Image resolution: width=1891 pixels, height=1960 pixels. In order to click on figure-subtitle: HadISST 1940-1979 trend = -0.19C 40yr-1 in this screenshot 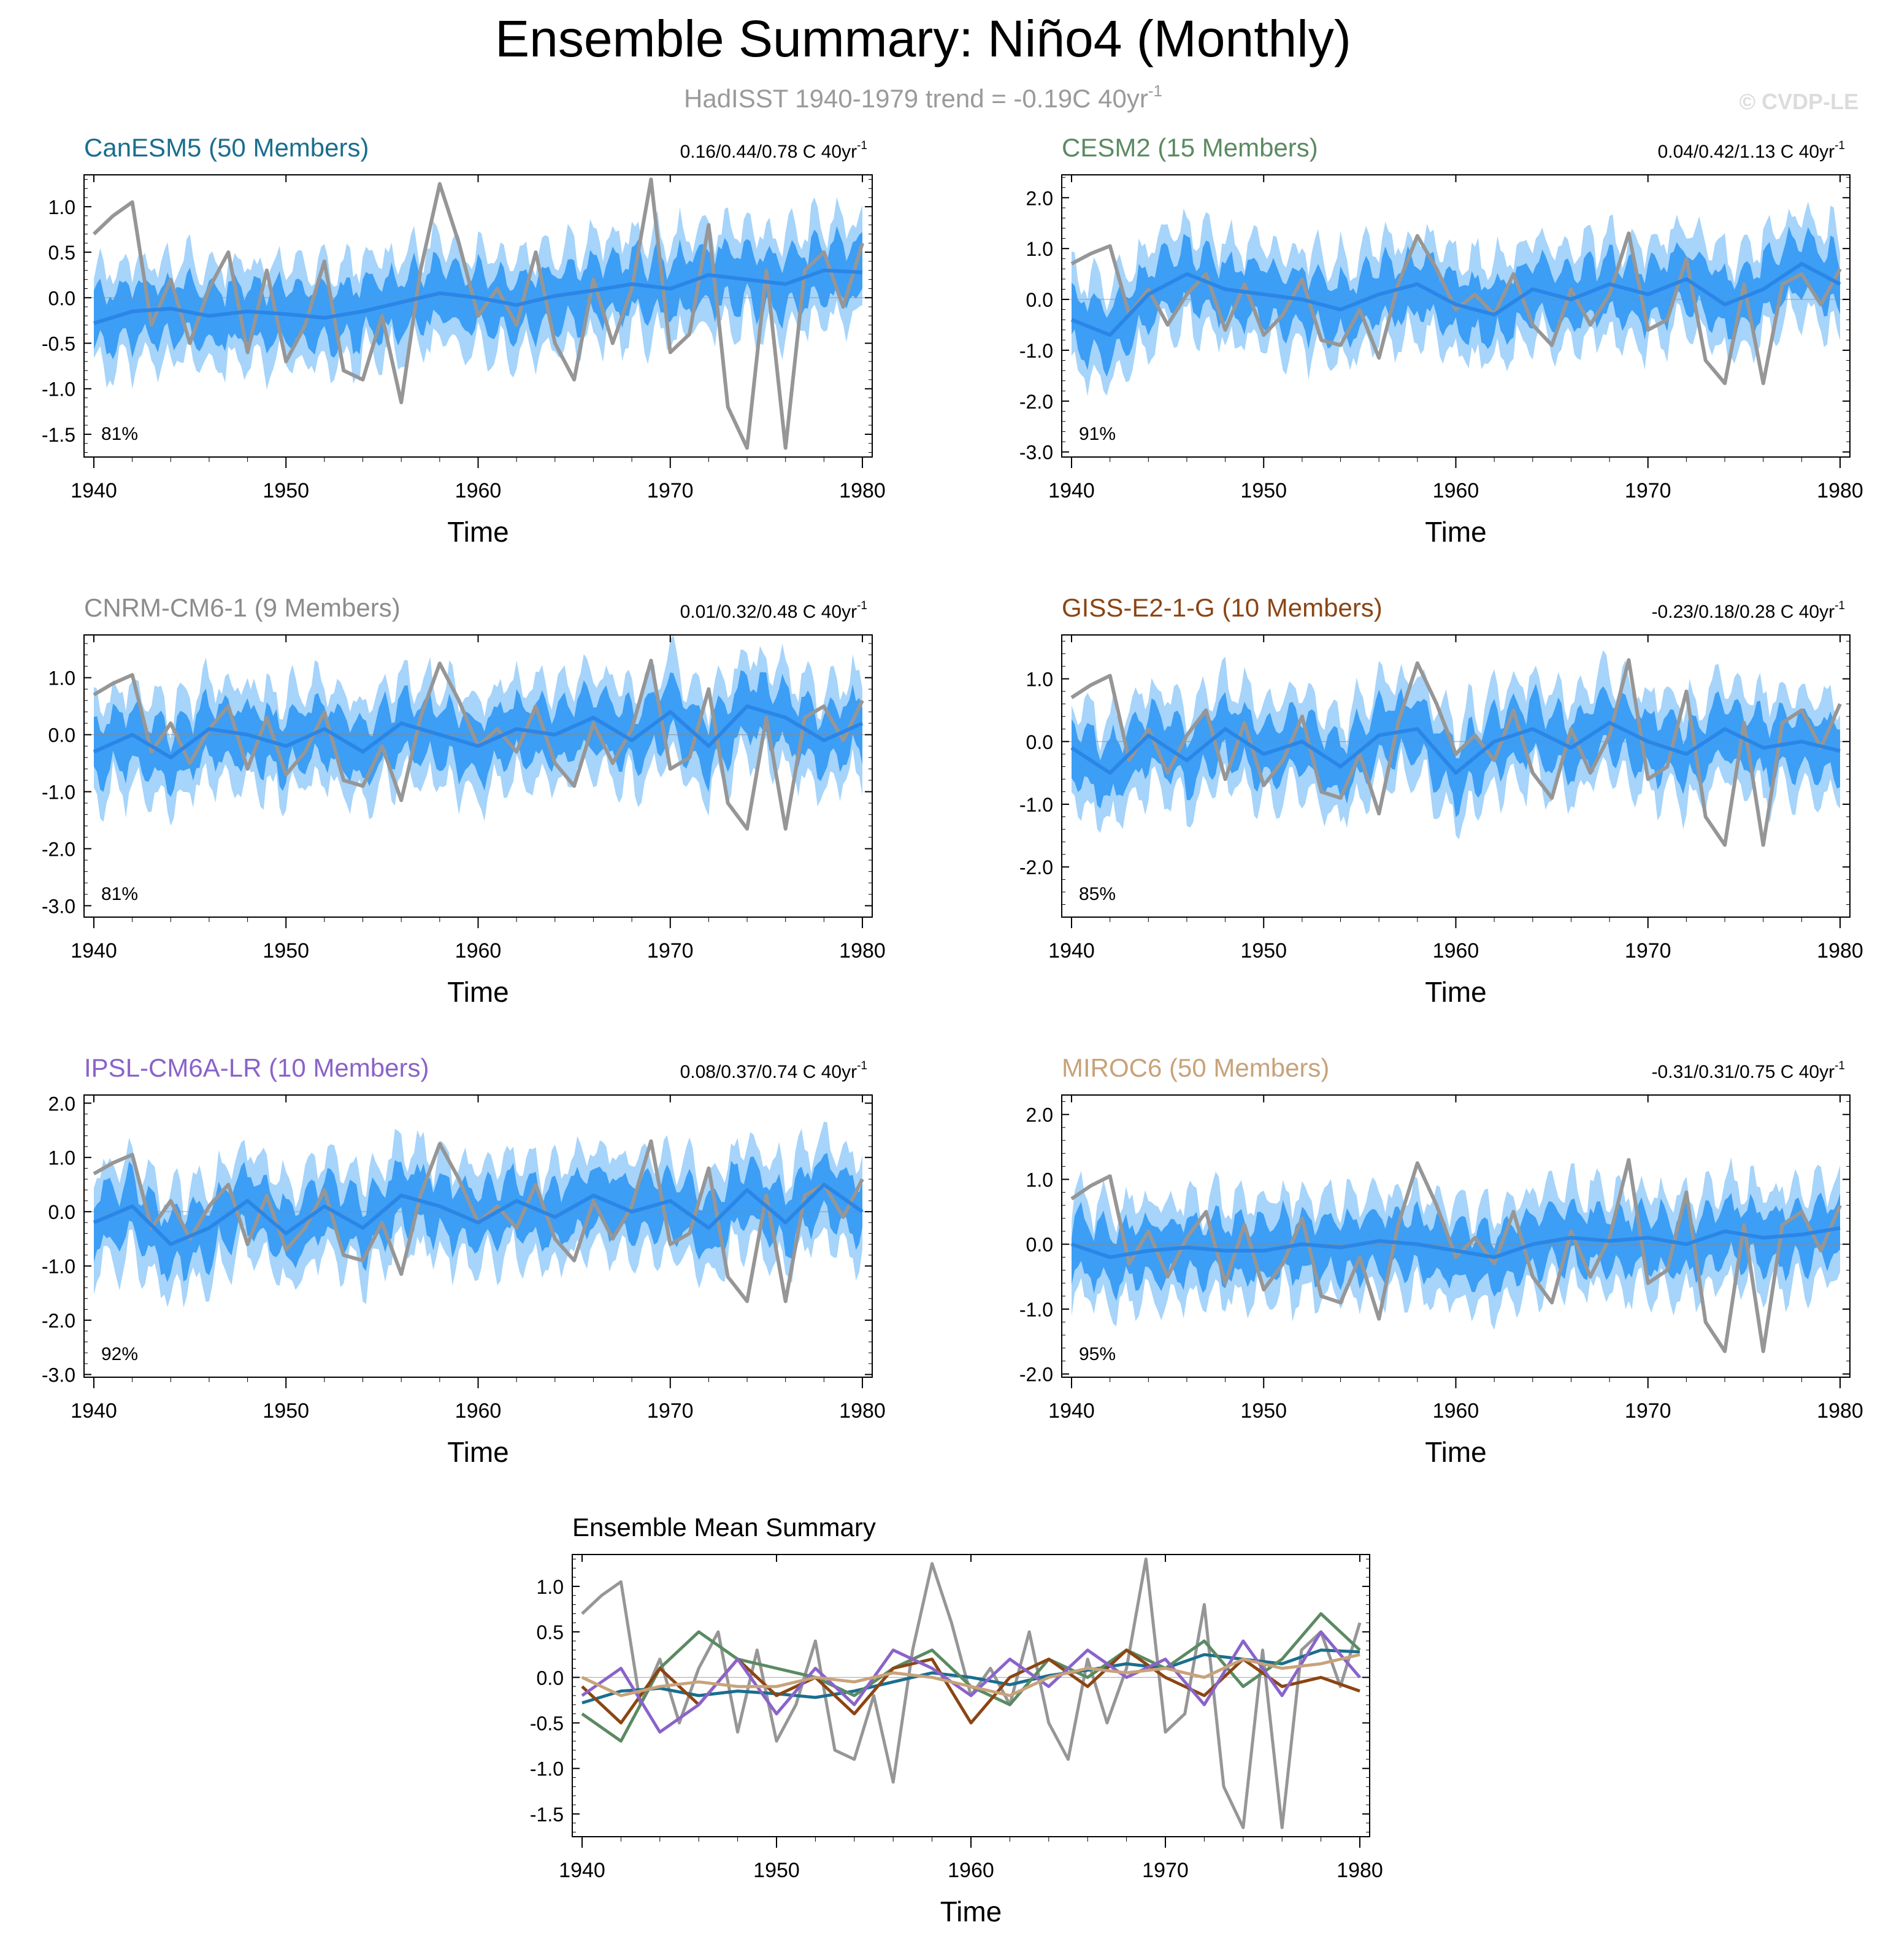, I will do `click(923, 97)`.